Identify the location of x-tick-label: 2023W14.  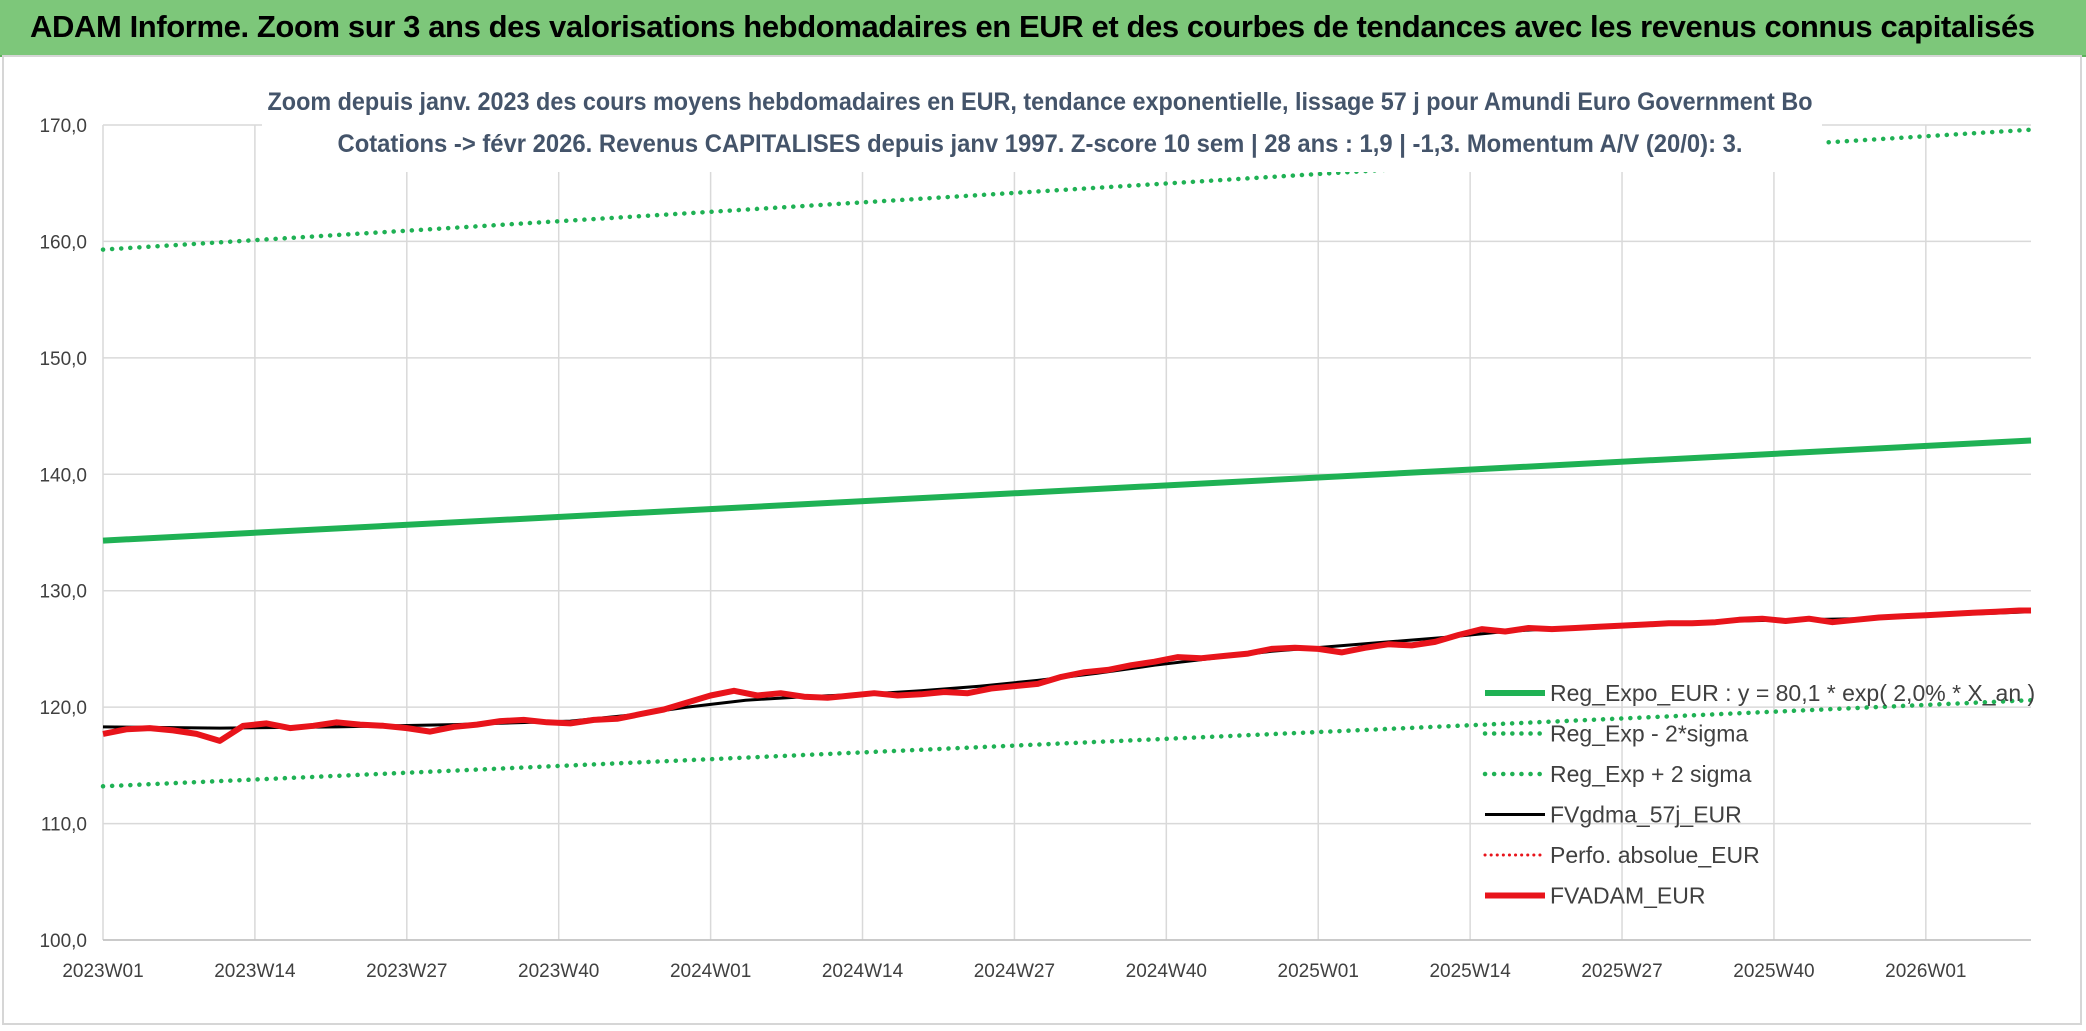
(255, 971).